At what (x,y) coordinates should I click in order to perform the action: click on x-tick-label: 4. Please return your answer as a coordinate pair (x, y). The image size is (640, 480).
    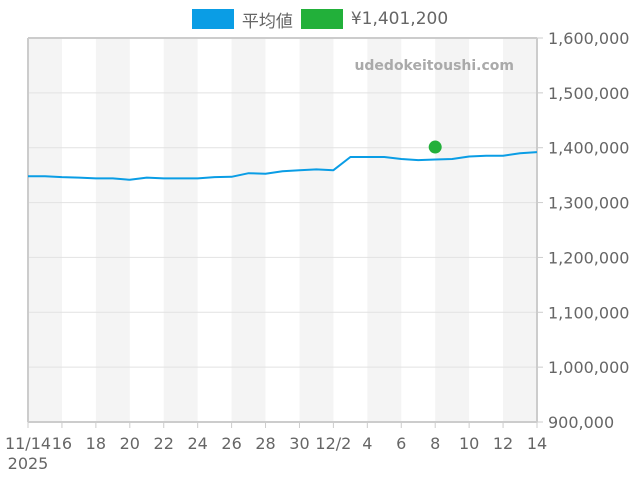
    Looking at the image, I should click on (367, 443).